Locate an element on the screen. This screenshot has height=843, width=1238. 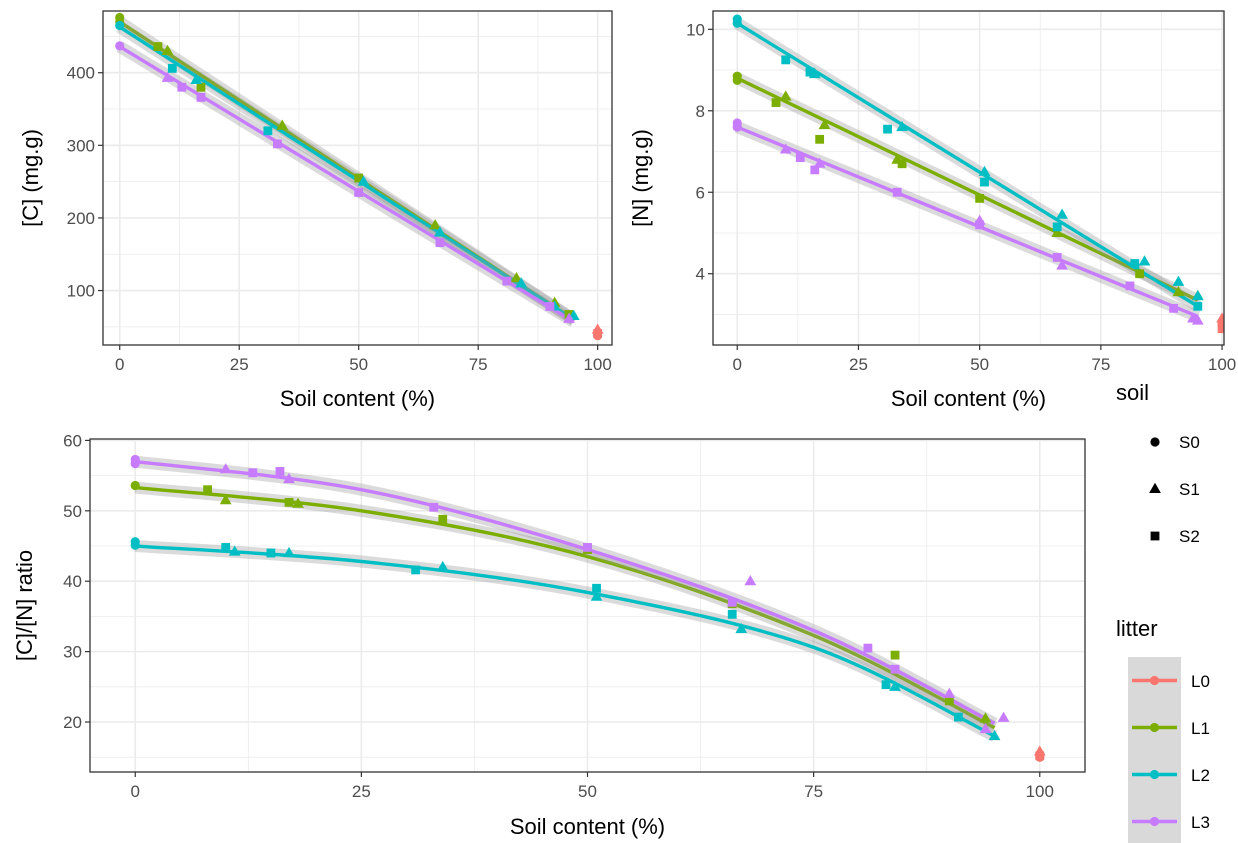
y-tick-label: 40 is located at coordinates (72, 581).